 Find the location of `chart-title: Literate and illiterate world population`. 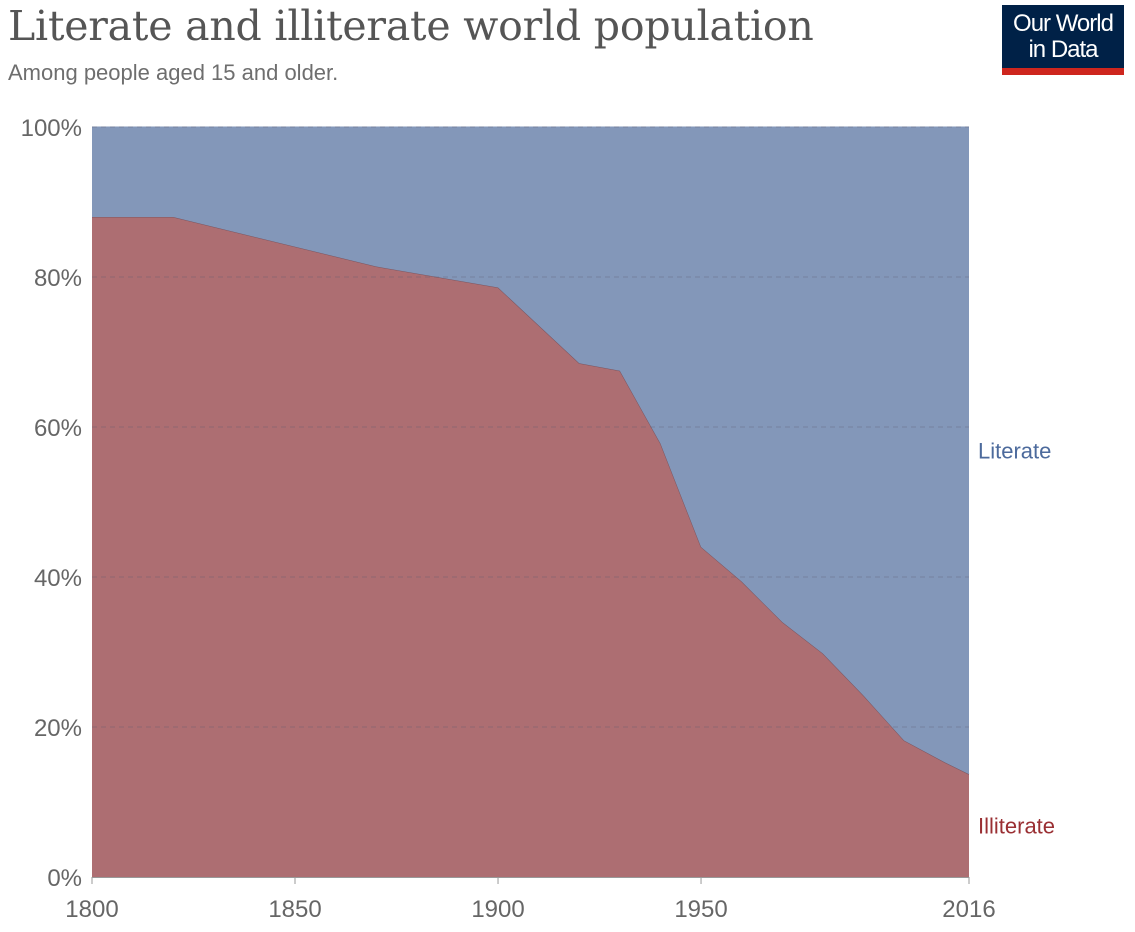

chart-title: Literate and illiterate world population is located at coordinates (411, 26).